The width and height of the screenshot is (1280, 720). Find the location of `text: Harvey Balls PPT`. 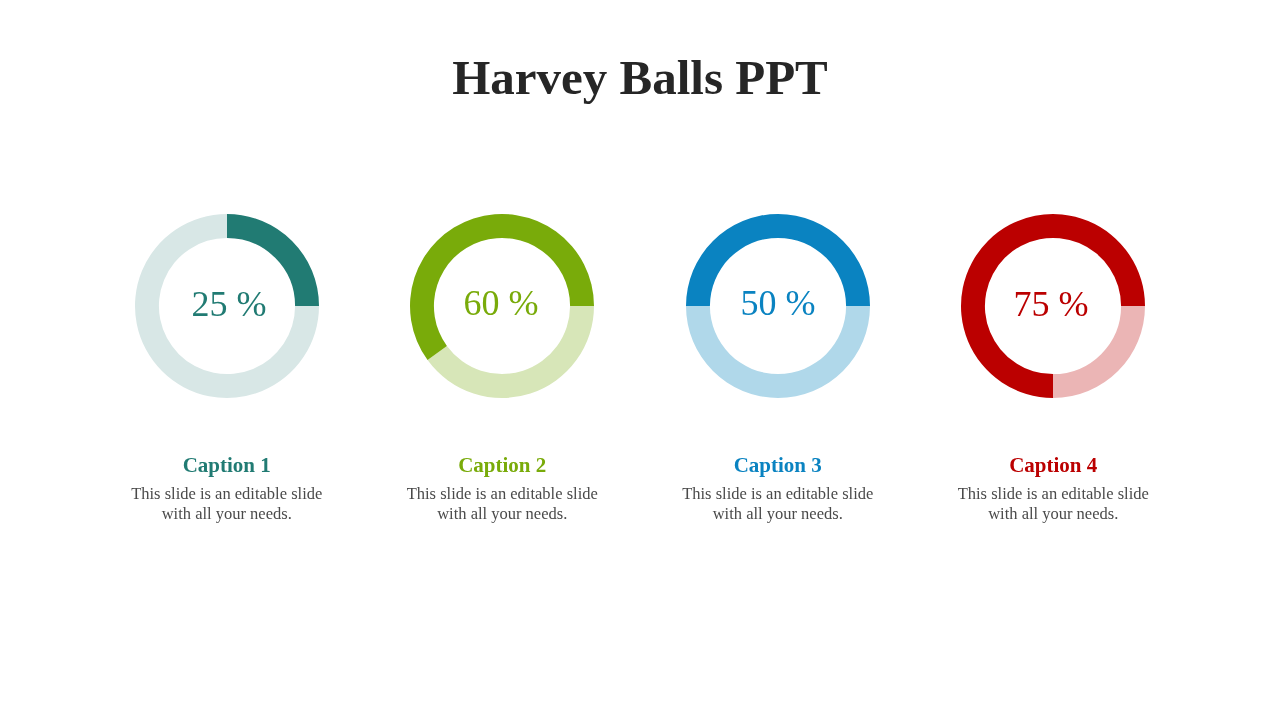

text: Harvey Balls PPT is located at coordinates (640, 78).